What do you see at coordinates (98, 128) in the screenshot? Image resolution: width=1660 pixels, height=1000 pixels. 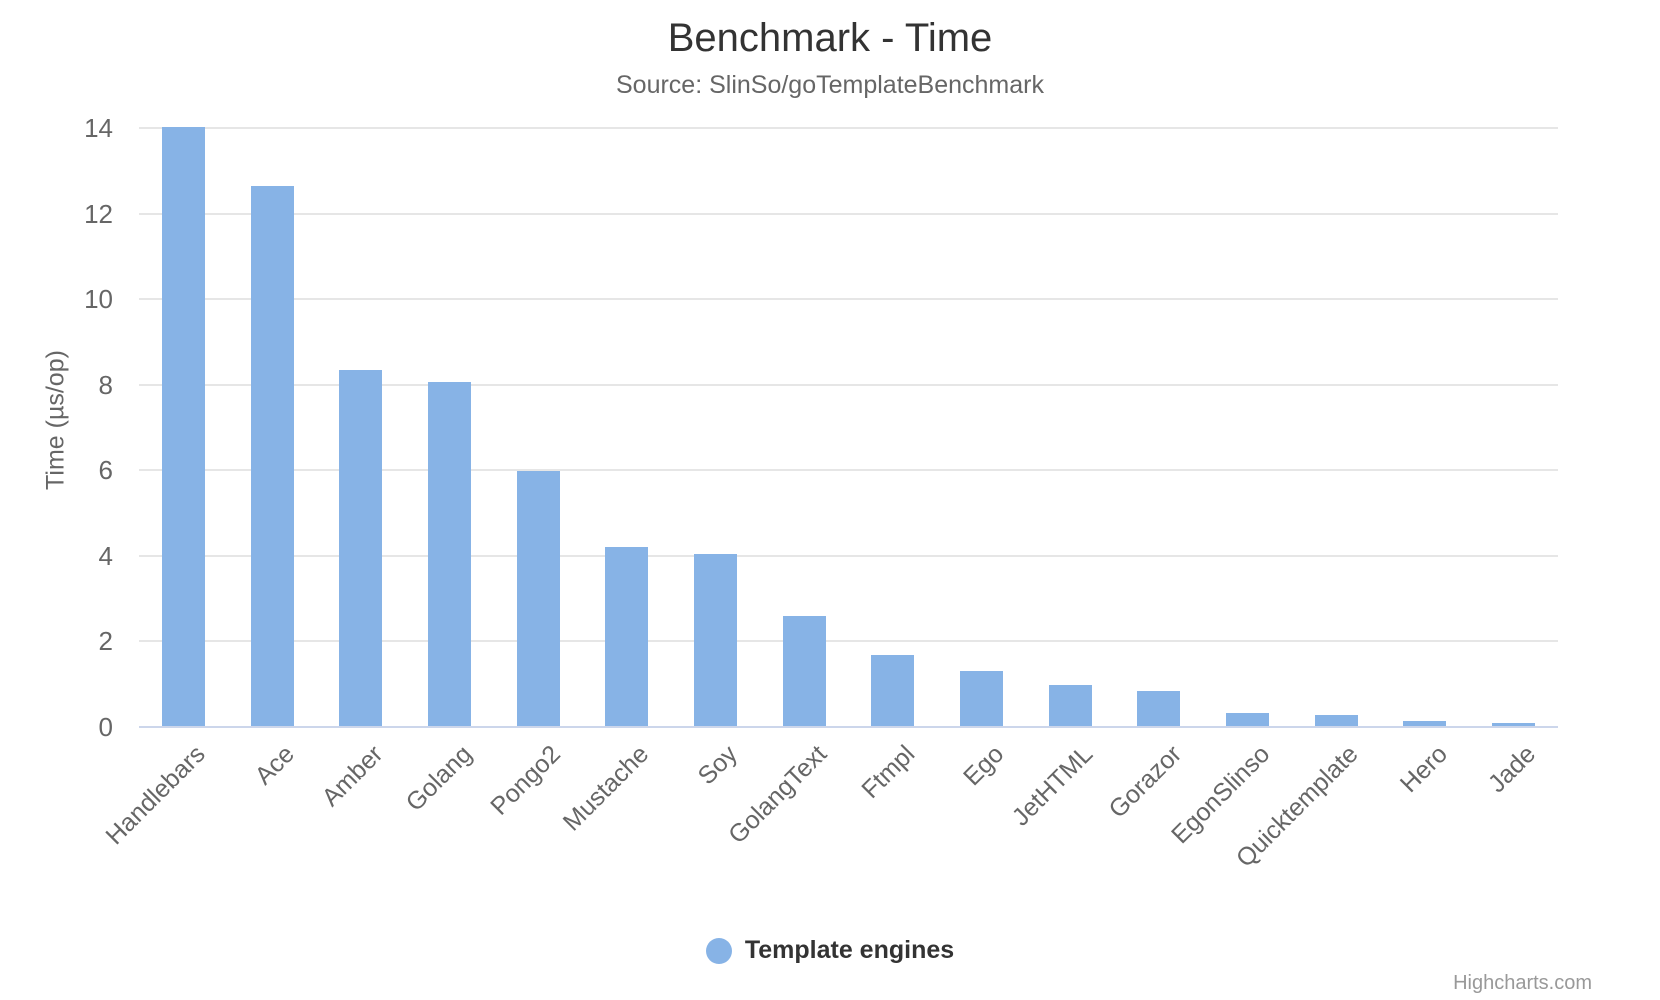 I see `y-tick-label-14: 14` at bounding box center [98, 128].